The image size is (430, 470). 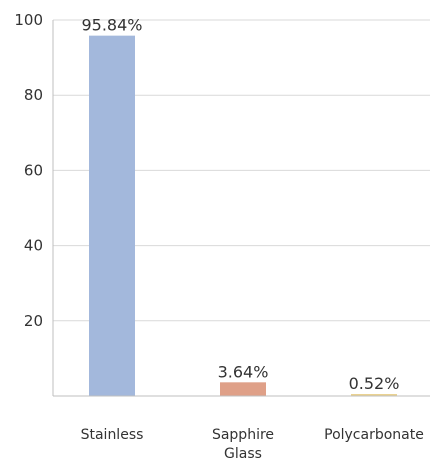 What do you see at coordinates (243, 371) in the screenshot?
I see `data-label: 3.64%` at bounding box center [243, 371].